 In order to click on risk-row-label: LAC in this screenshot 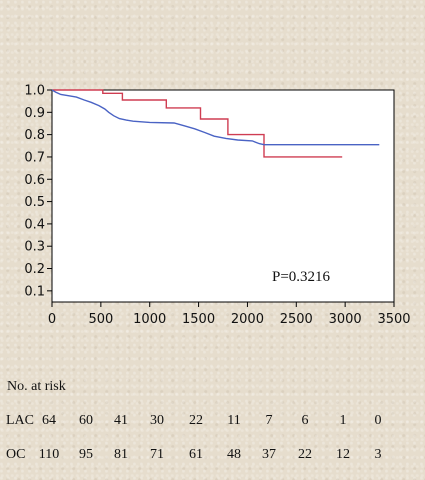, I will do `click(20, 420)`.